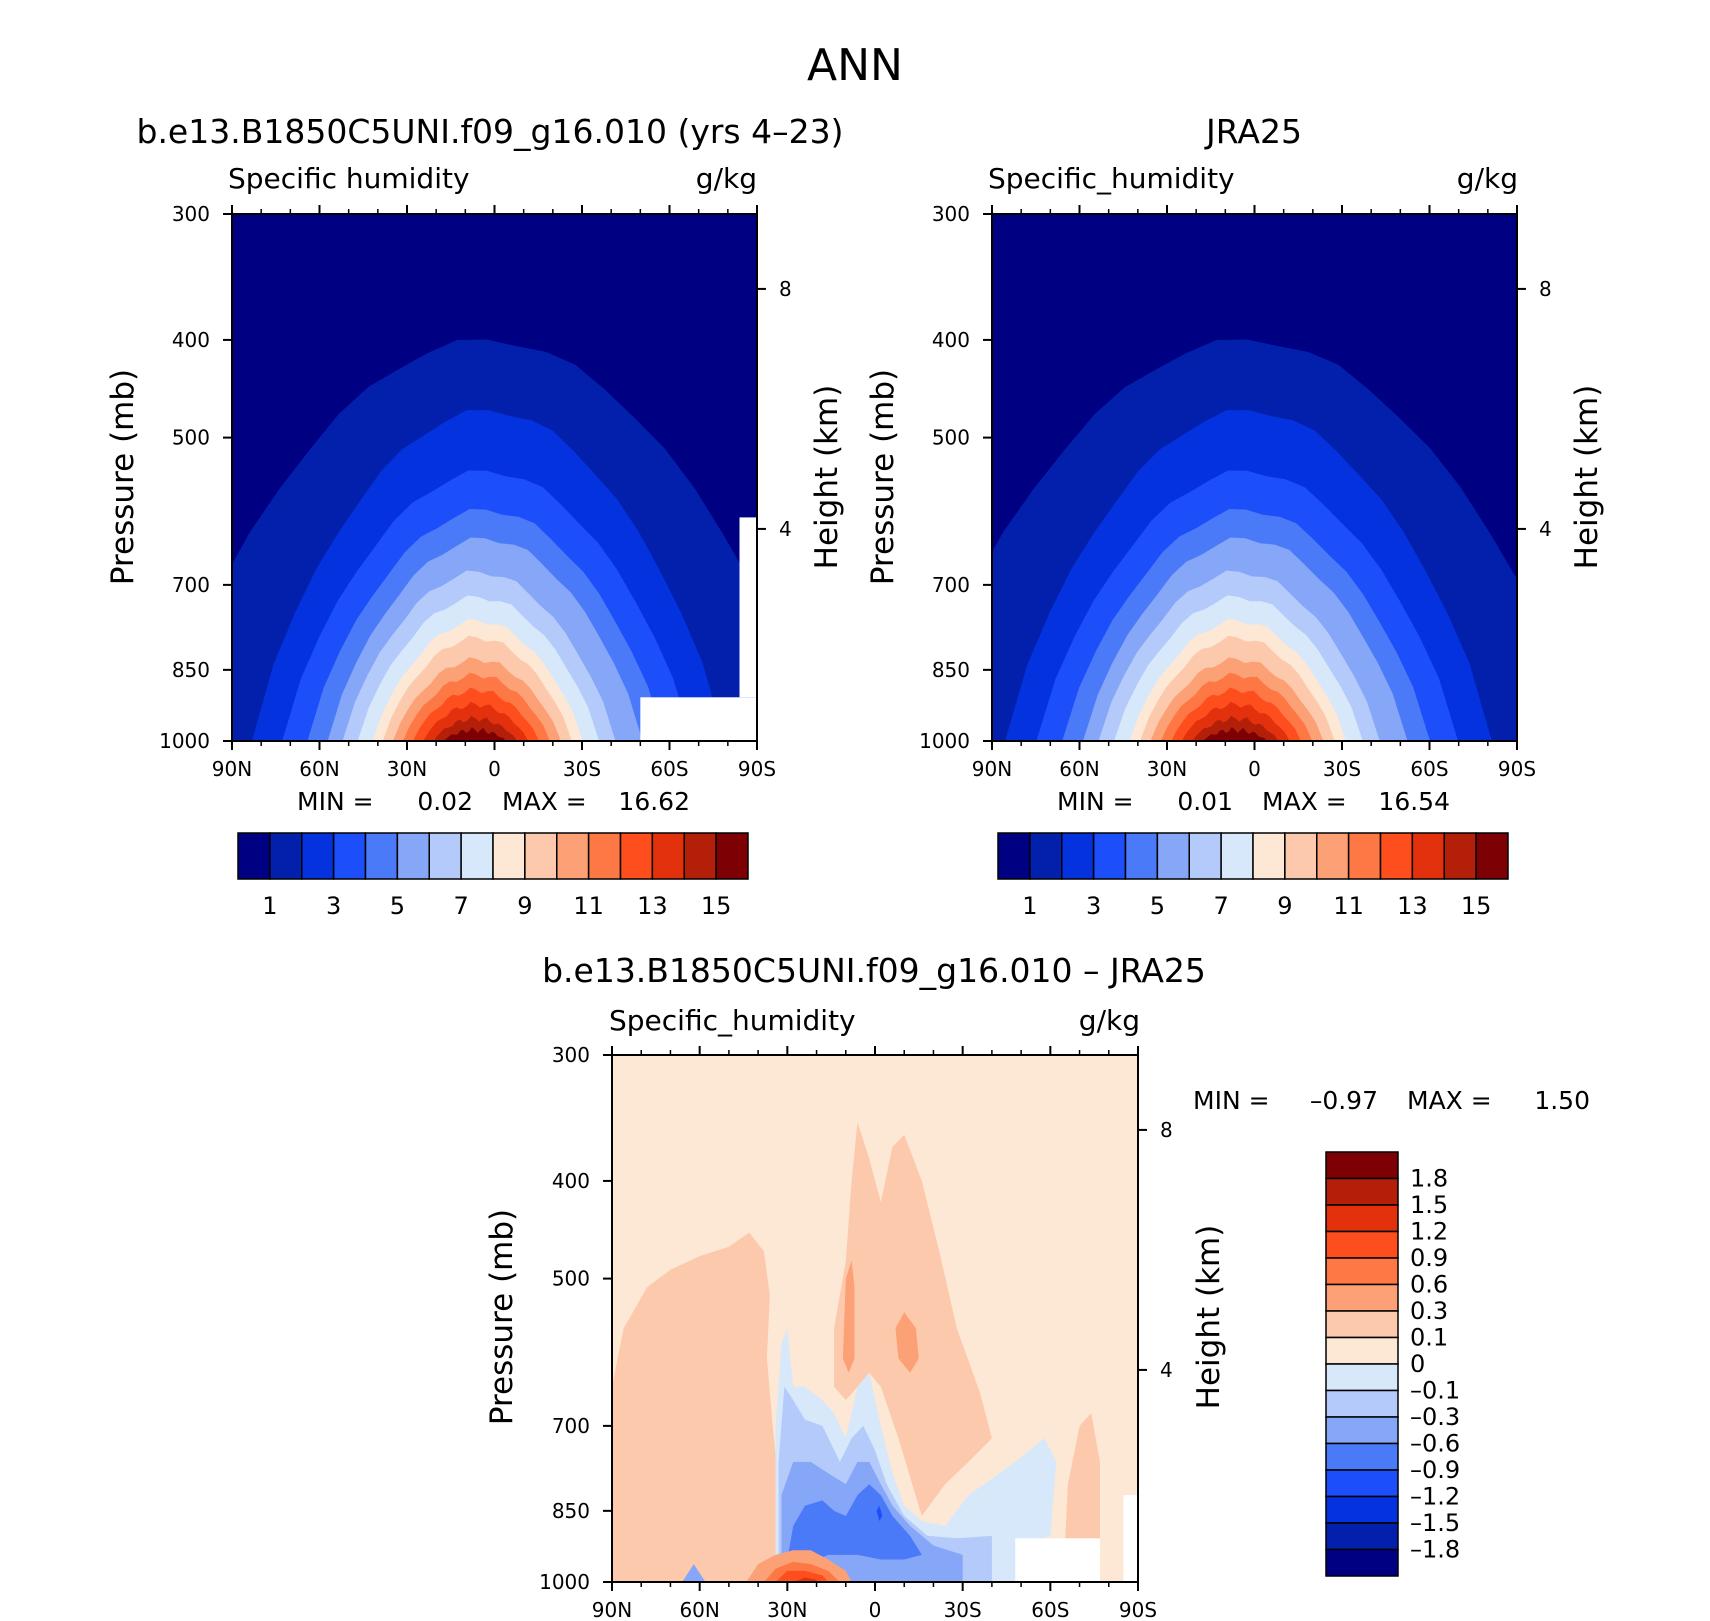 This screenshot has width=1710, height=1621. I want to click on panel-obs-title: JRA25, so click(1253, 131).